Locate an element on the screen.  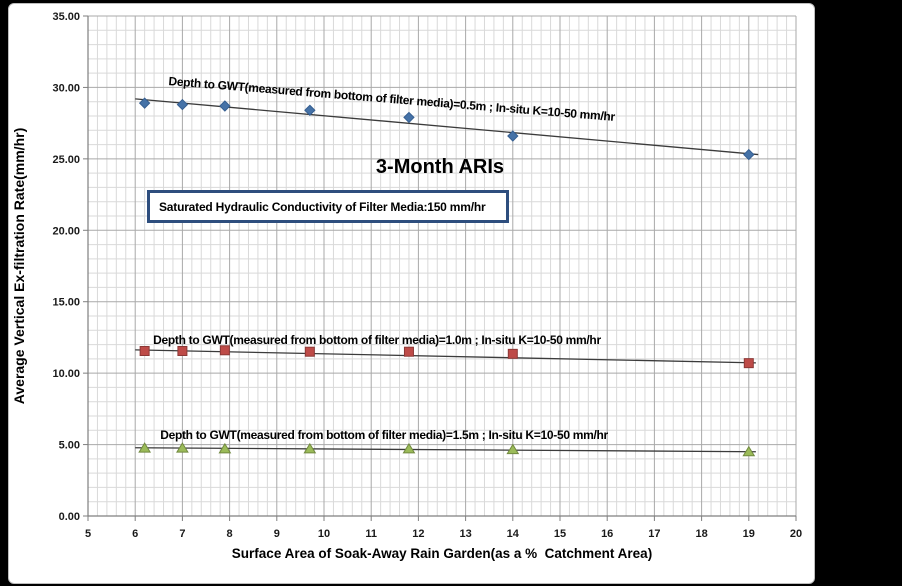
x-tick-label: 20 is located at coordinates (796, 534).